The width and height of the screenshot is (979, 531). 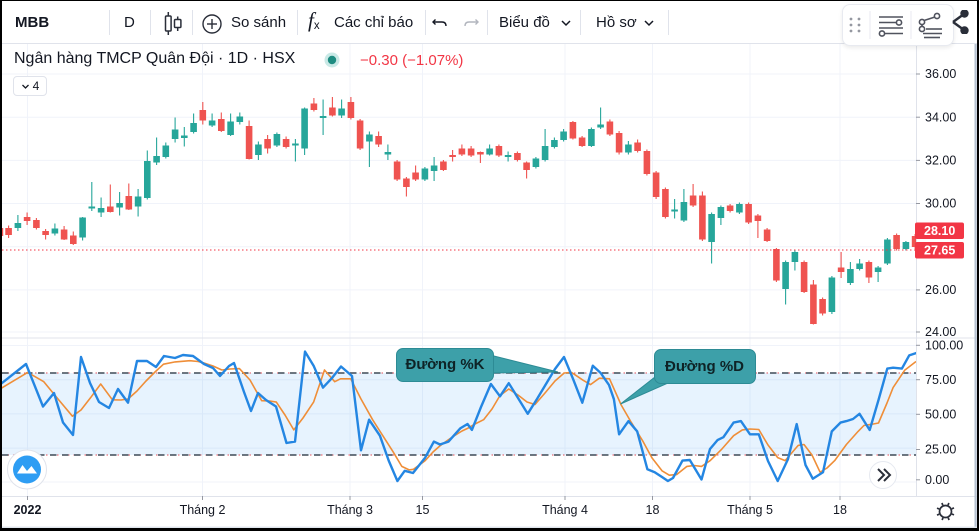 I want to click on svg-text: 100.00, so click(x=944, y=346).